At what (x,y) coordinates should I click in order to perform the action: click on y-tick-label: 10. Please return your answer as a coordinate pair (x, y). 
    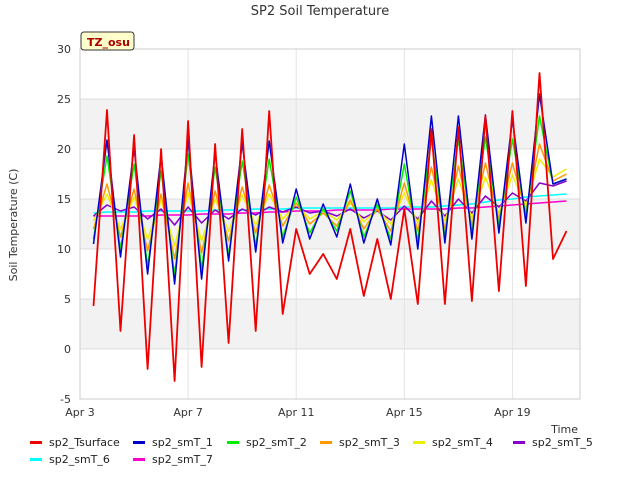
    Looking at the image, I should click on (64, 249).